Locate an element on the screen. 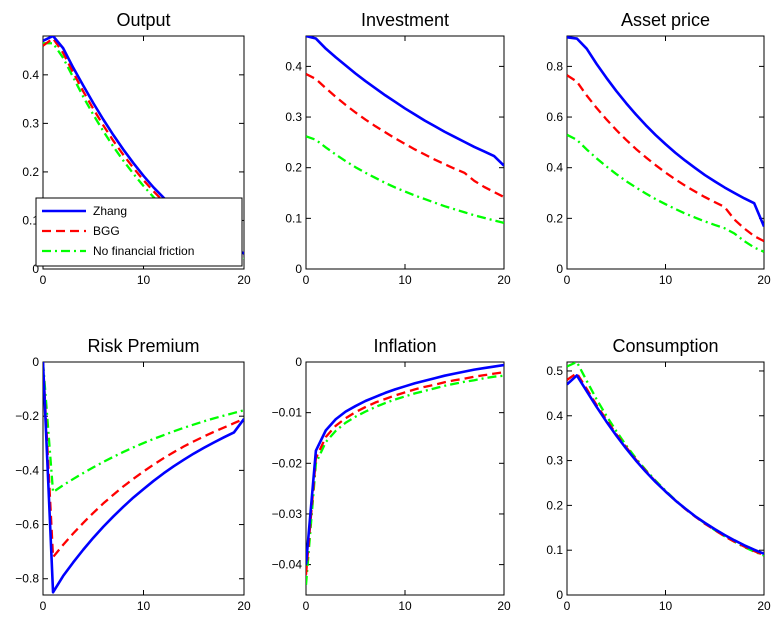  y-tick-label: 0.5 is located at coordinates (554, 371).